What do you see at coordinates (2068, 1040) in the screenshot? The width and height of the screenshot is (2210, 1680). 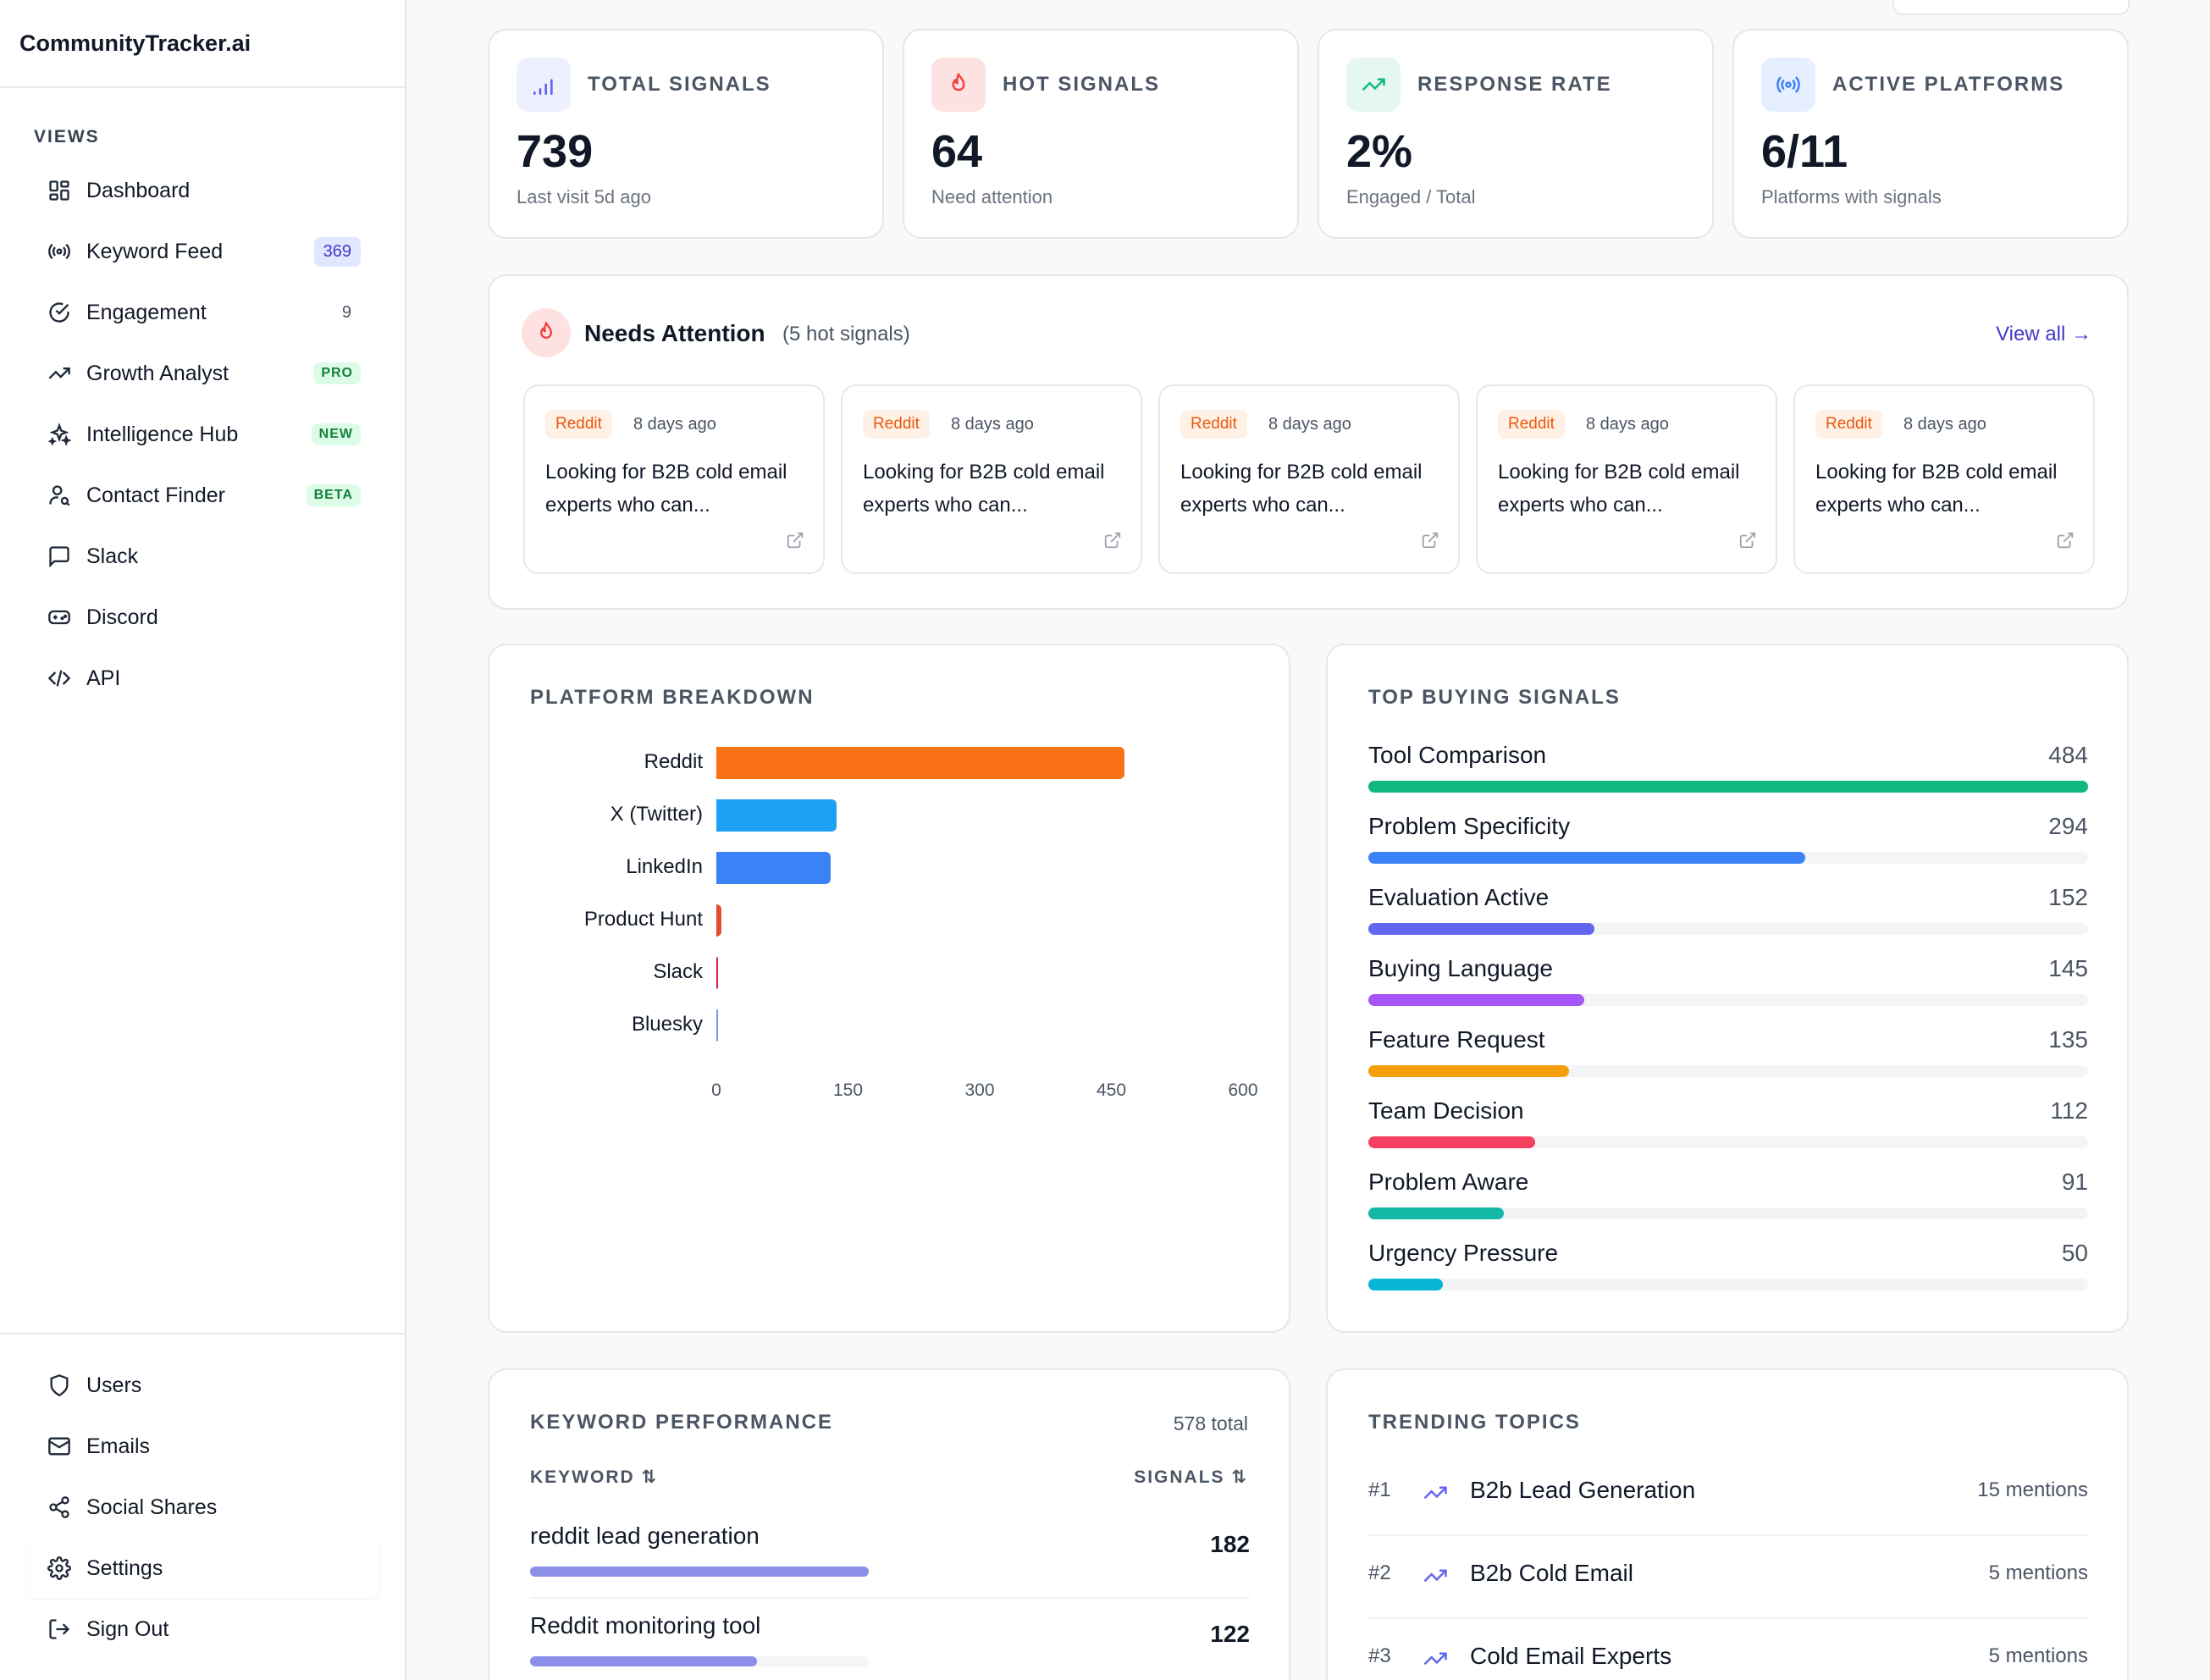 I see `signal-count: 135` at bounding box center [2068, 1040].